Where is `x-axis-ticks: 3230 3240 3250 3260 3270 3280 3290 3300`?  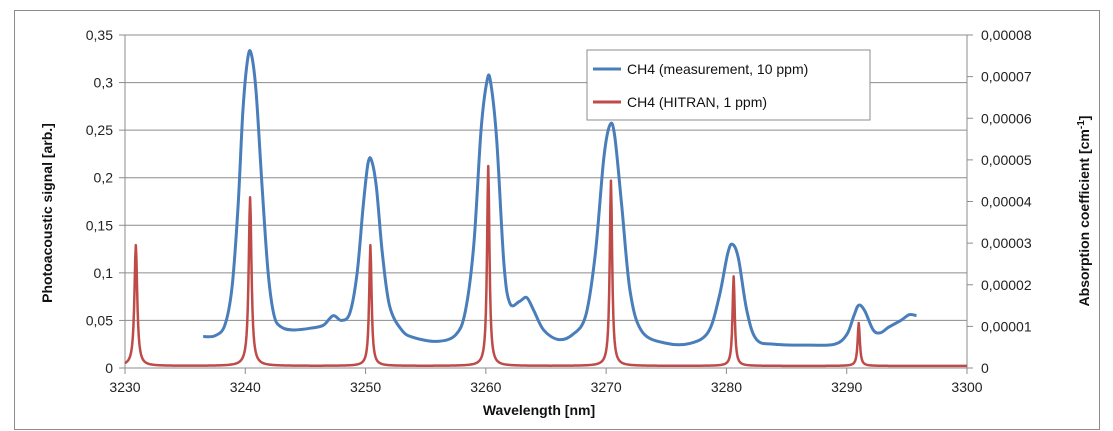 x-axis-ticks: 3230 3240 3250 3260 3270 3280 3290 3300 is located at coordinates (546, 381).